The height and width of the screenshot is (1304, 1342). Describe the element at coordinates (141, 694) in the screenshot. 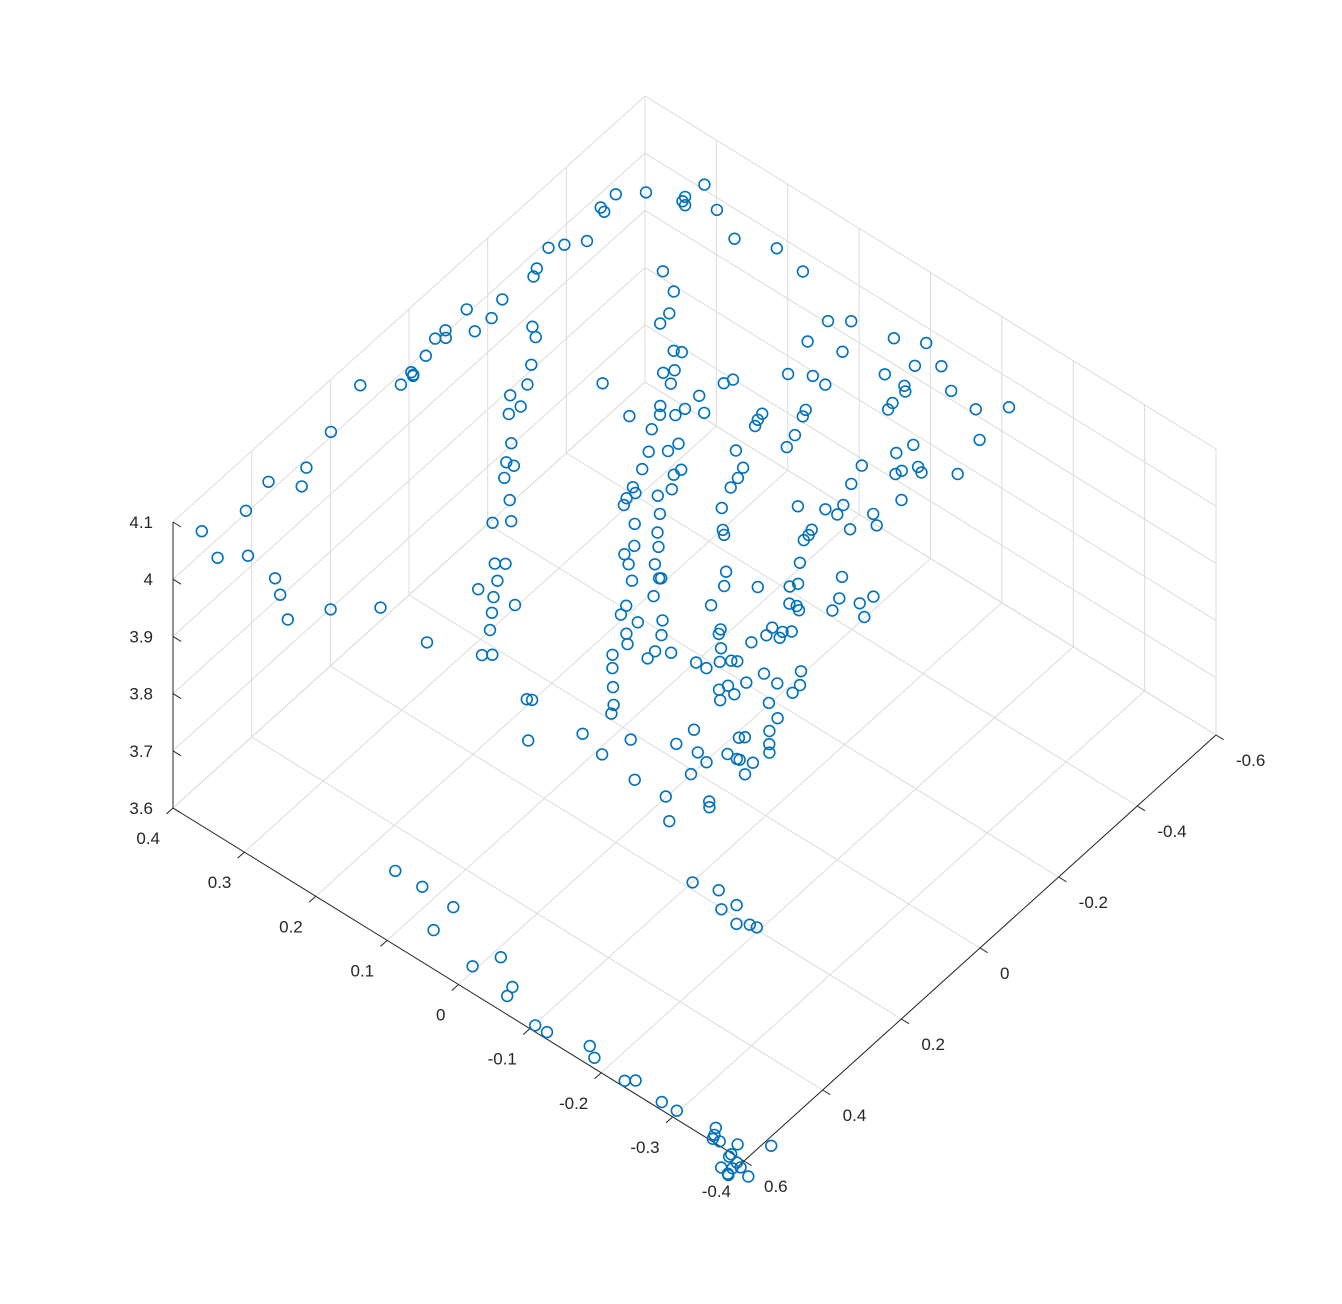

I see `z-tick-label: 3.8` at that location.